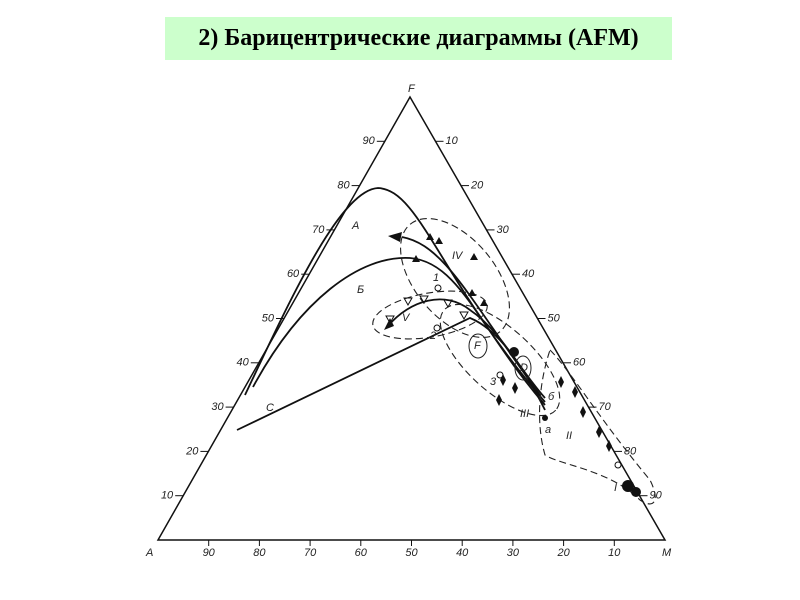 This screenshot has height=600, width=800. Describe the element at coordinates (493, 382) in the screenshot. I see `point-label: 3` at that location.